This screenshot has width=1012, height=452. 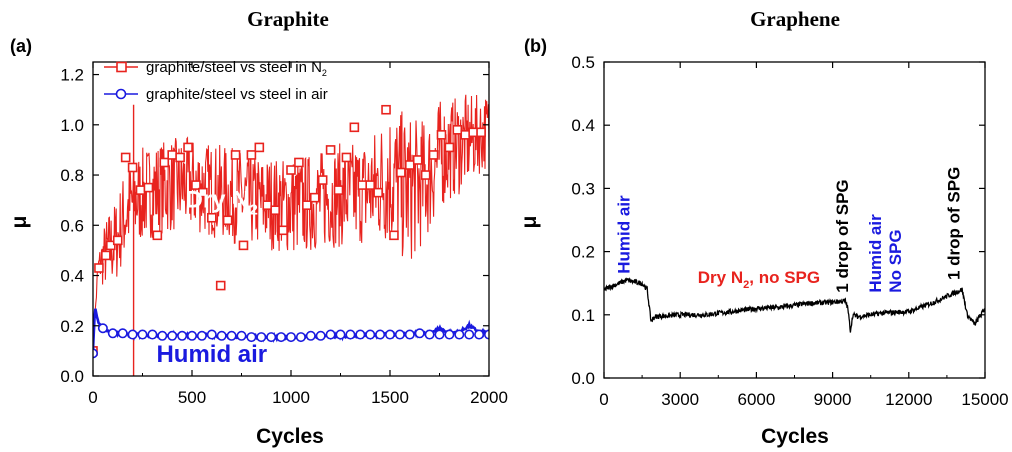 I want to click on plot-area, so click(x=794, y=305).